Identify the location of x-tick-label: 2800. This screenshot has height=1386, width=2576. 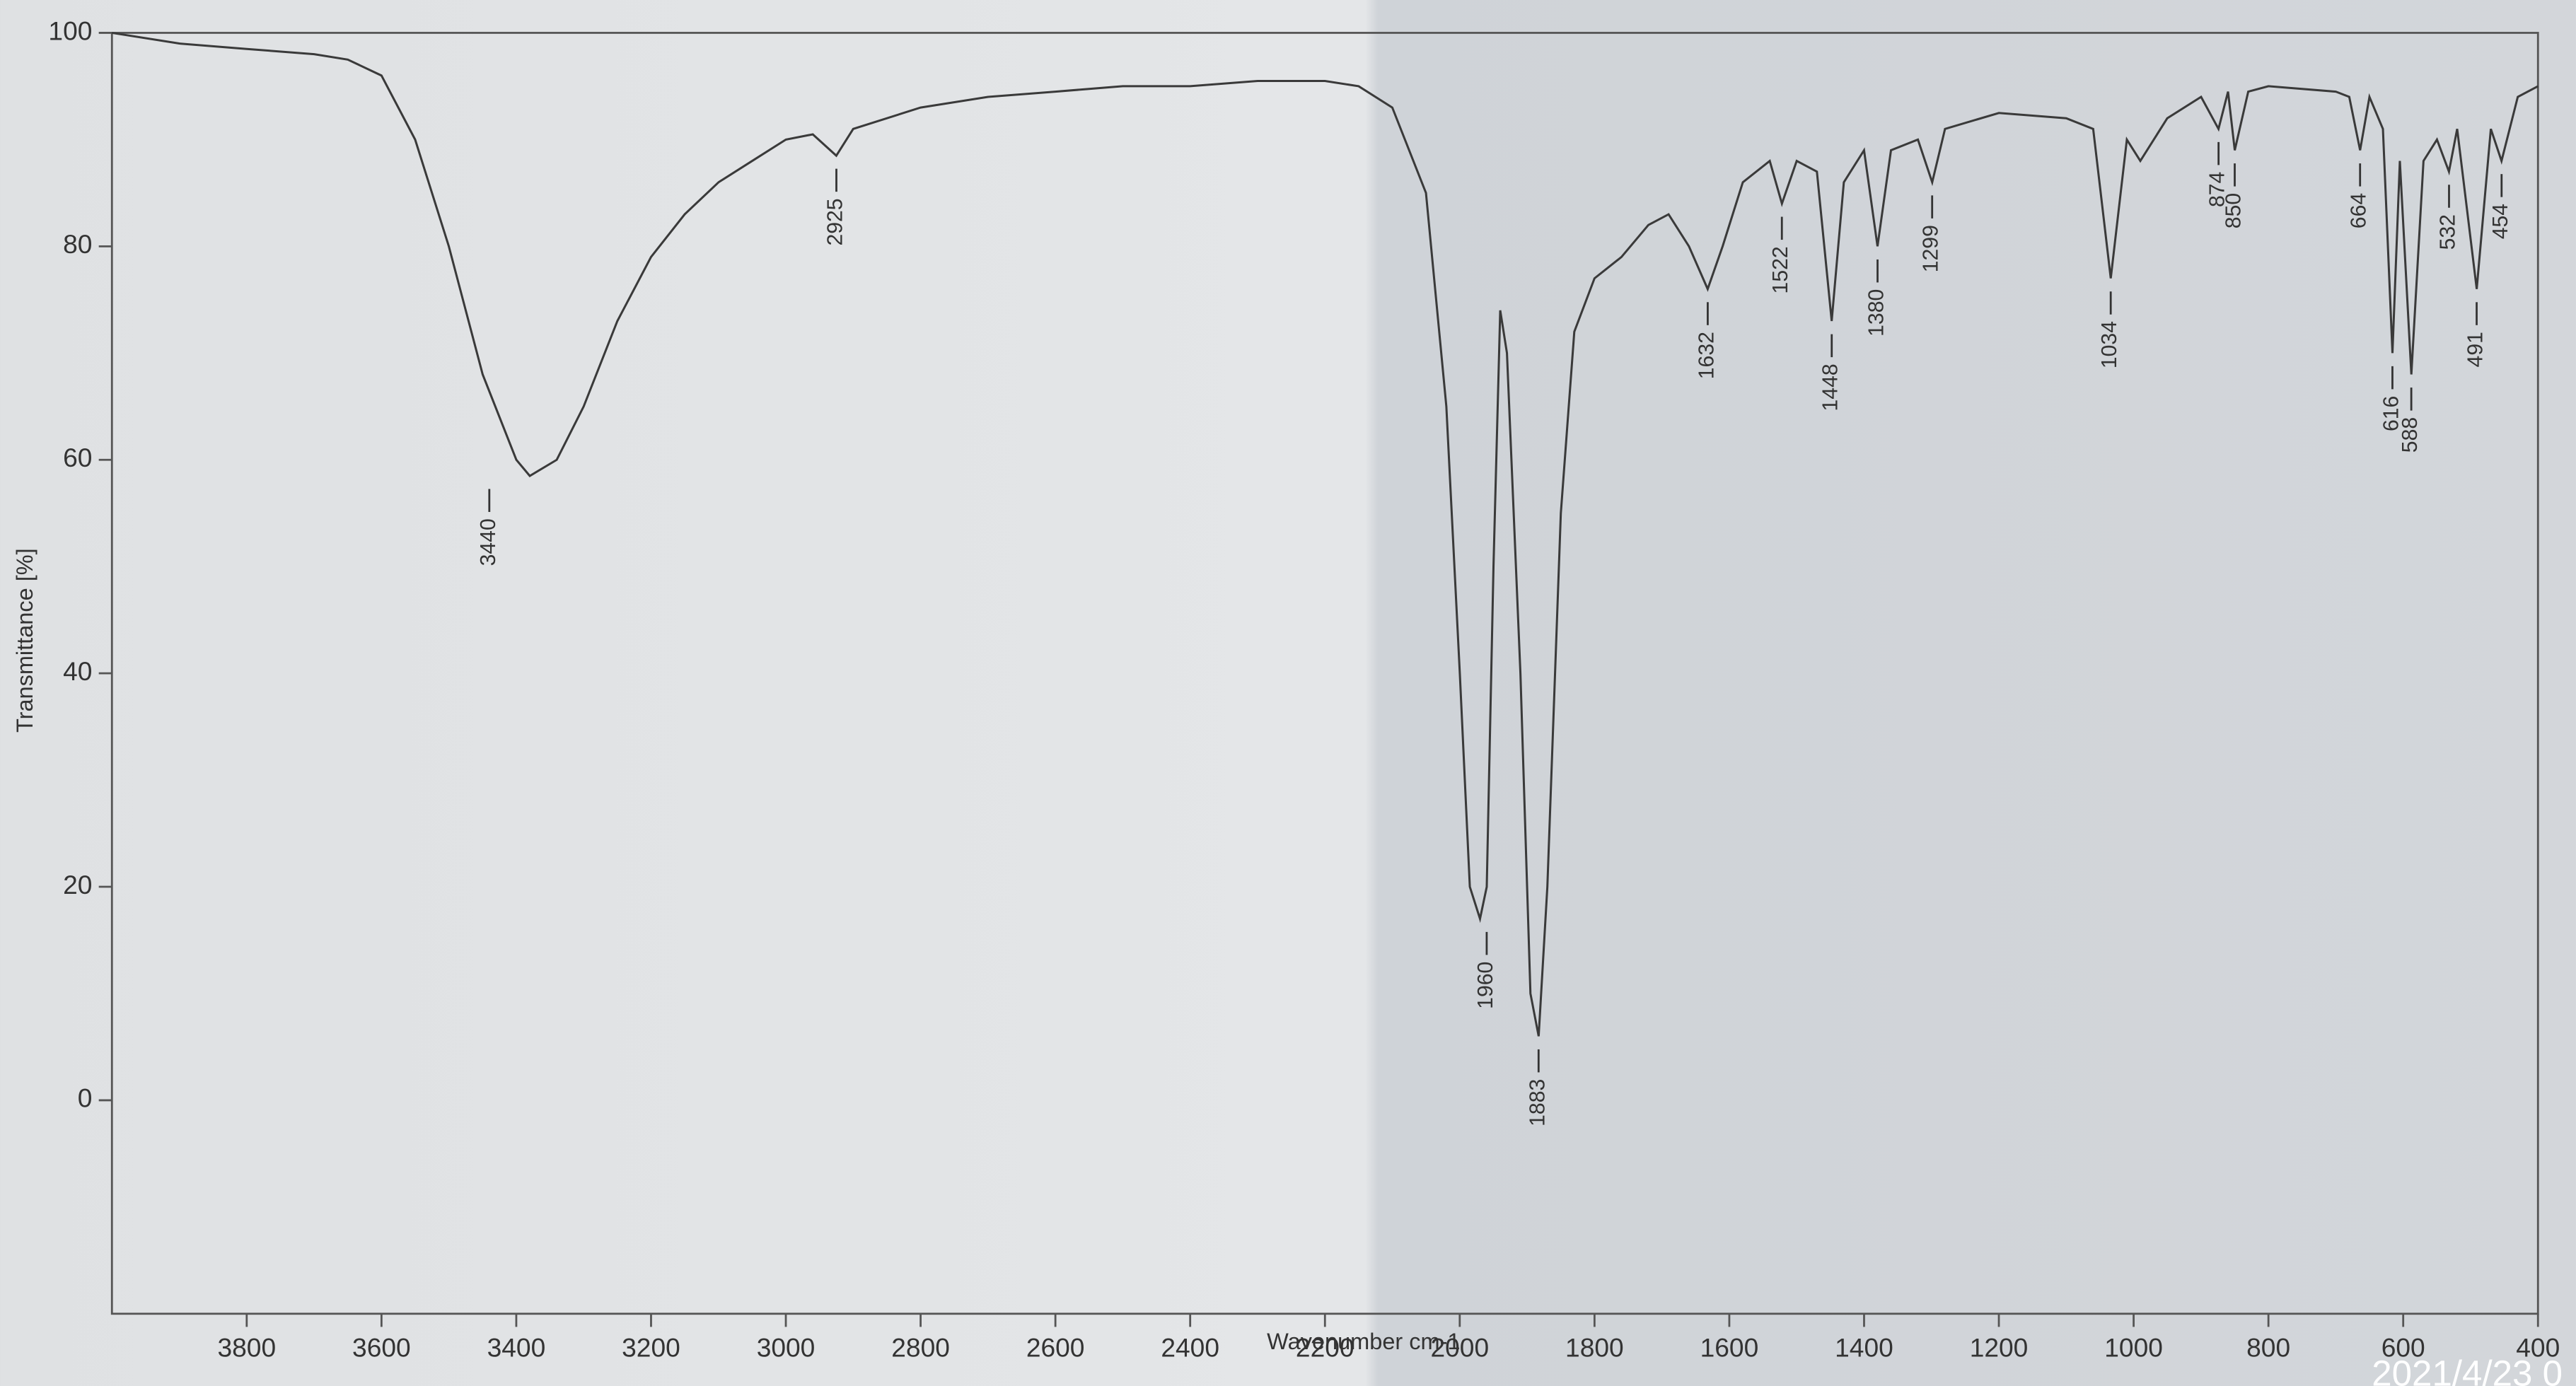
(920, 1348).